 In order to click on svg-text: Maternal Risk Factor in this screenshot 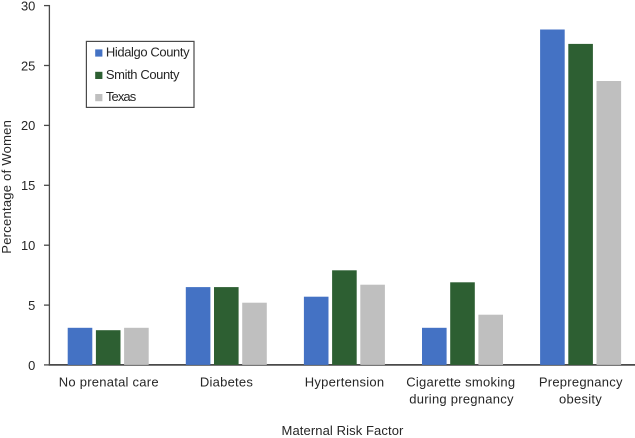, I will do `click(343, 430)`.